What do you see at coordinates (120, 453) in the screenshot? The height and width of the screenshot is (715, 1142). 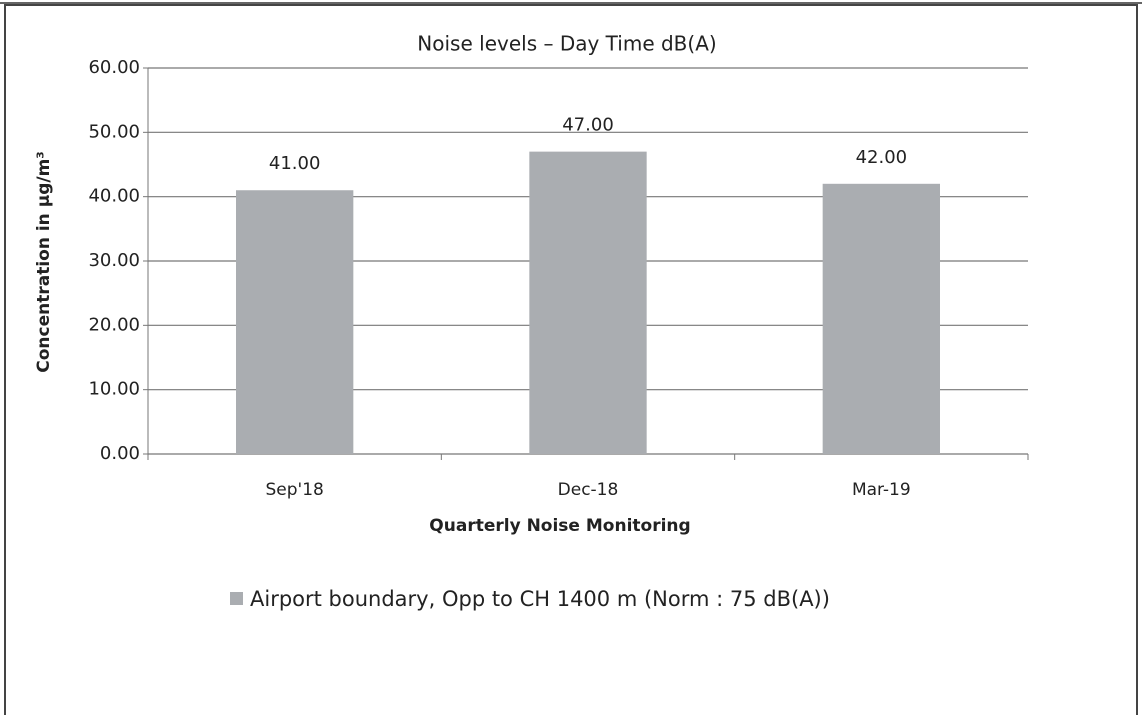 I see `y-tick-label: 0.00` at bounding box center [120, 453].